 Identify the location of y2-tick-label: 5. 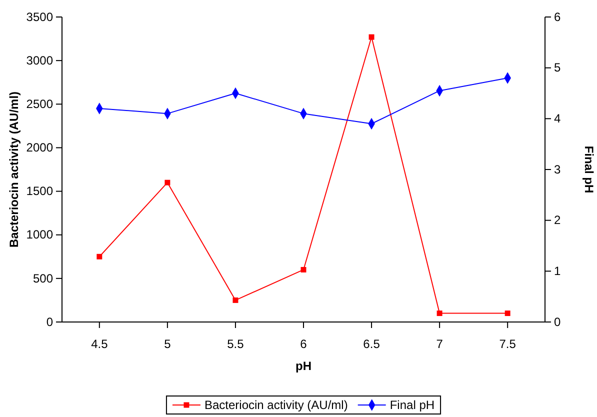
(557, 67).